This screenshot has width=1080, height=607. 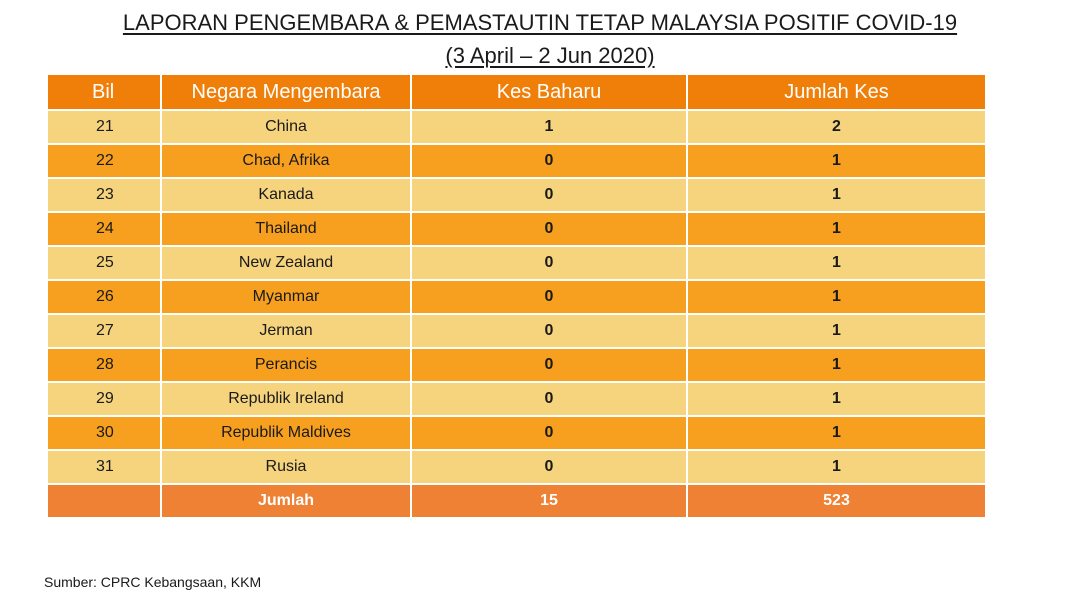 I want to click on cell-negara: China, so click(x=286, y=127).